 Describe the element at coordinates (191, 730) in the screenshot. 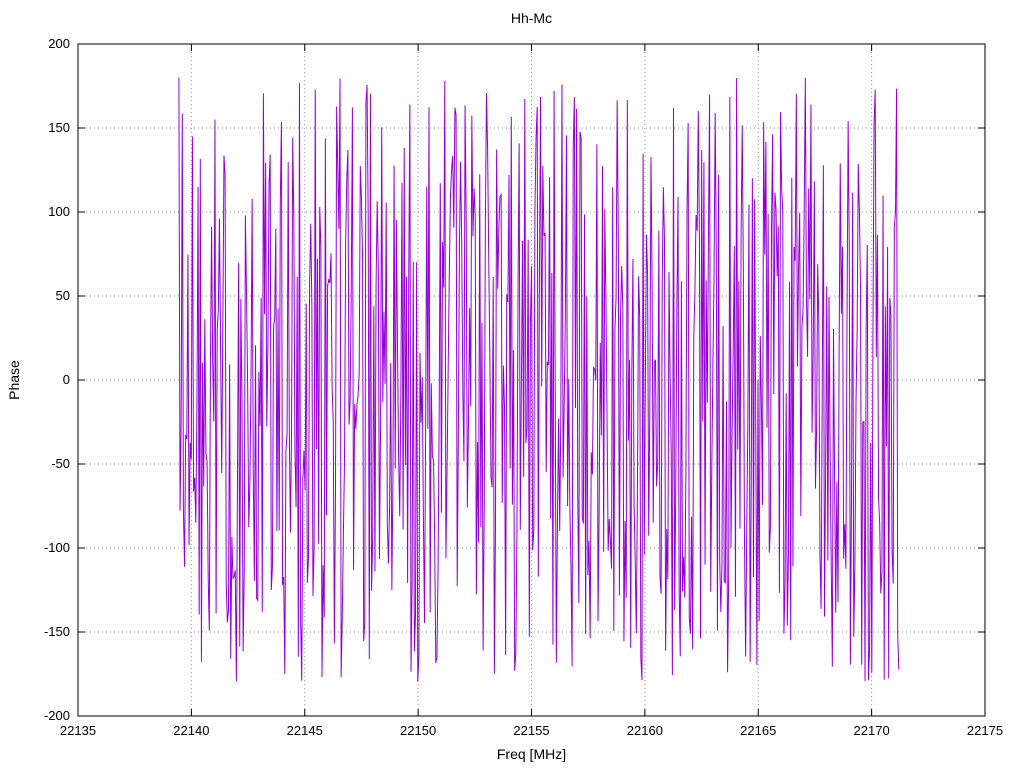

I see `x-tick-label: 22140` at that location.